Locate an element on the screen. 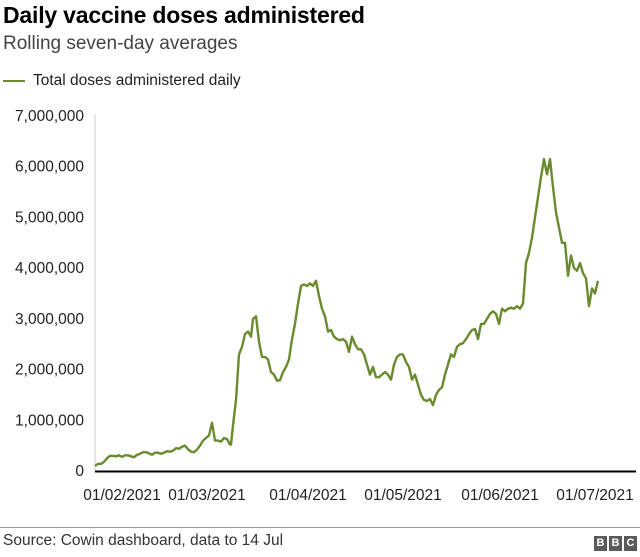  y-tick-label: 6,000,000 is located at coordinates (49, 167).